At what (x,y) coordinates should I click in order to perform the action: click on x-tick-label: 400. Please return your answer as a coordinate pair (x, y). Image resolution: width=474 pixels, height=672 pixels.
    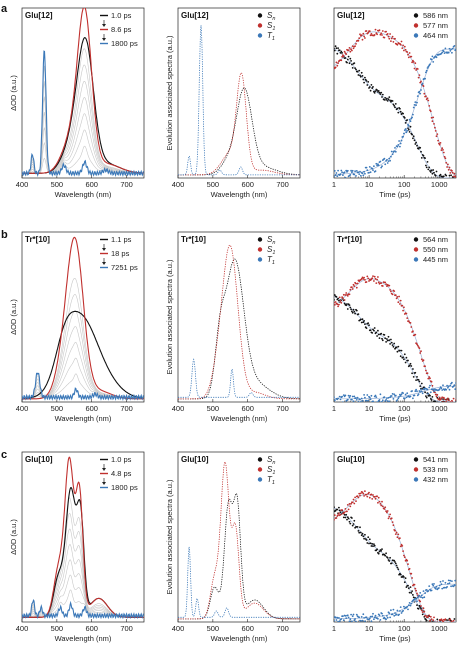
    Looking at the image, I should click on (178, 184).